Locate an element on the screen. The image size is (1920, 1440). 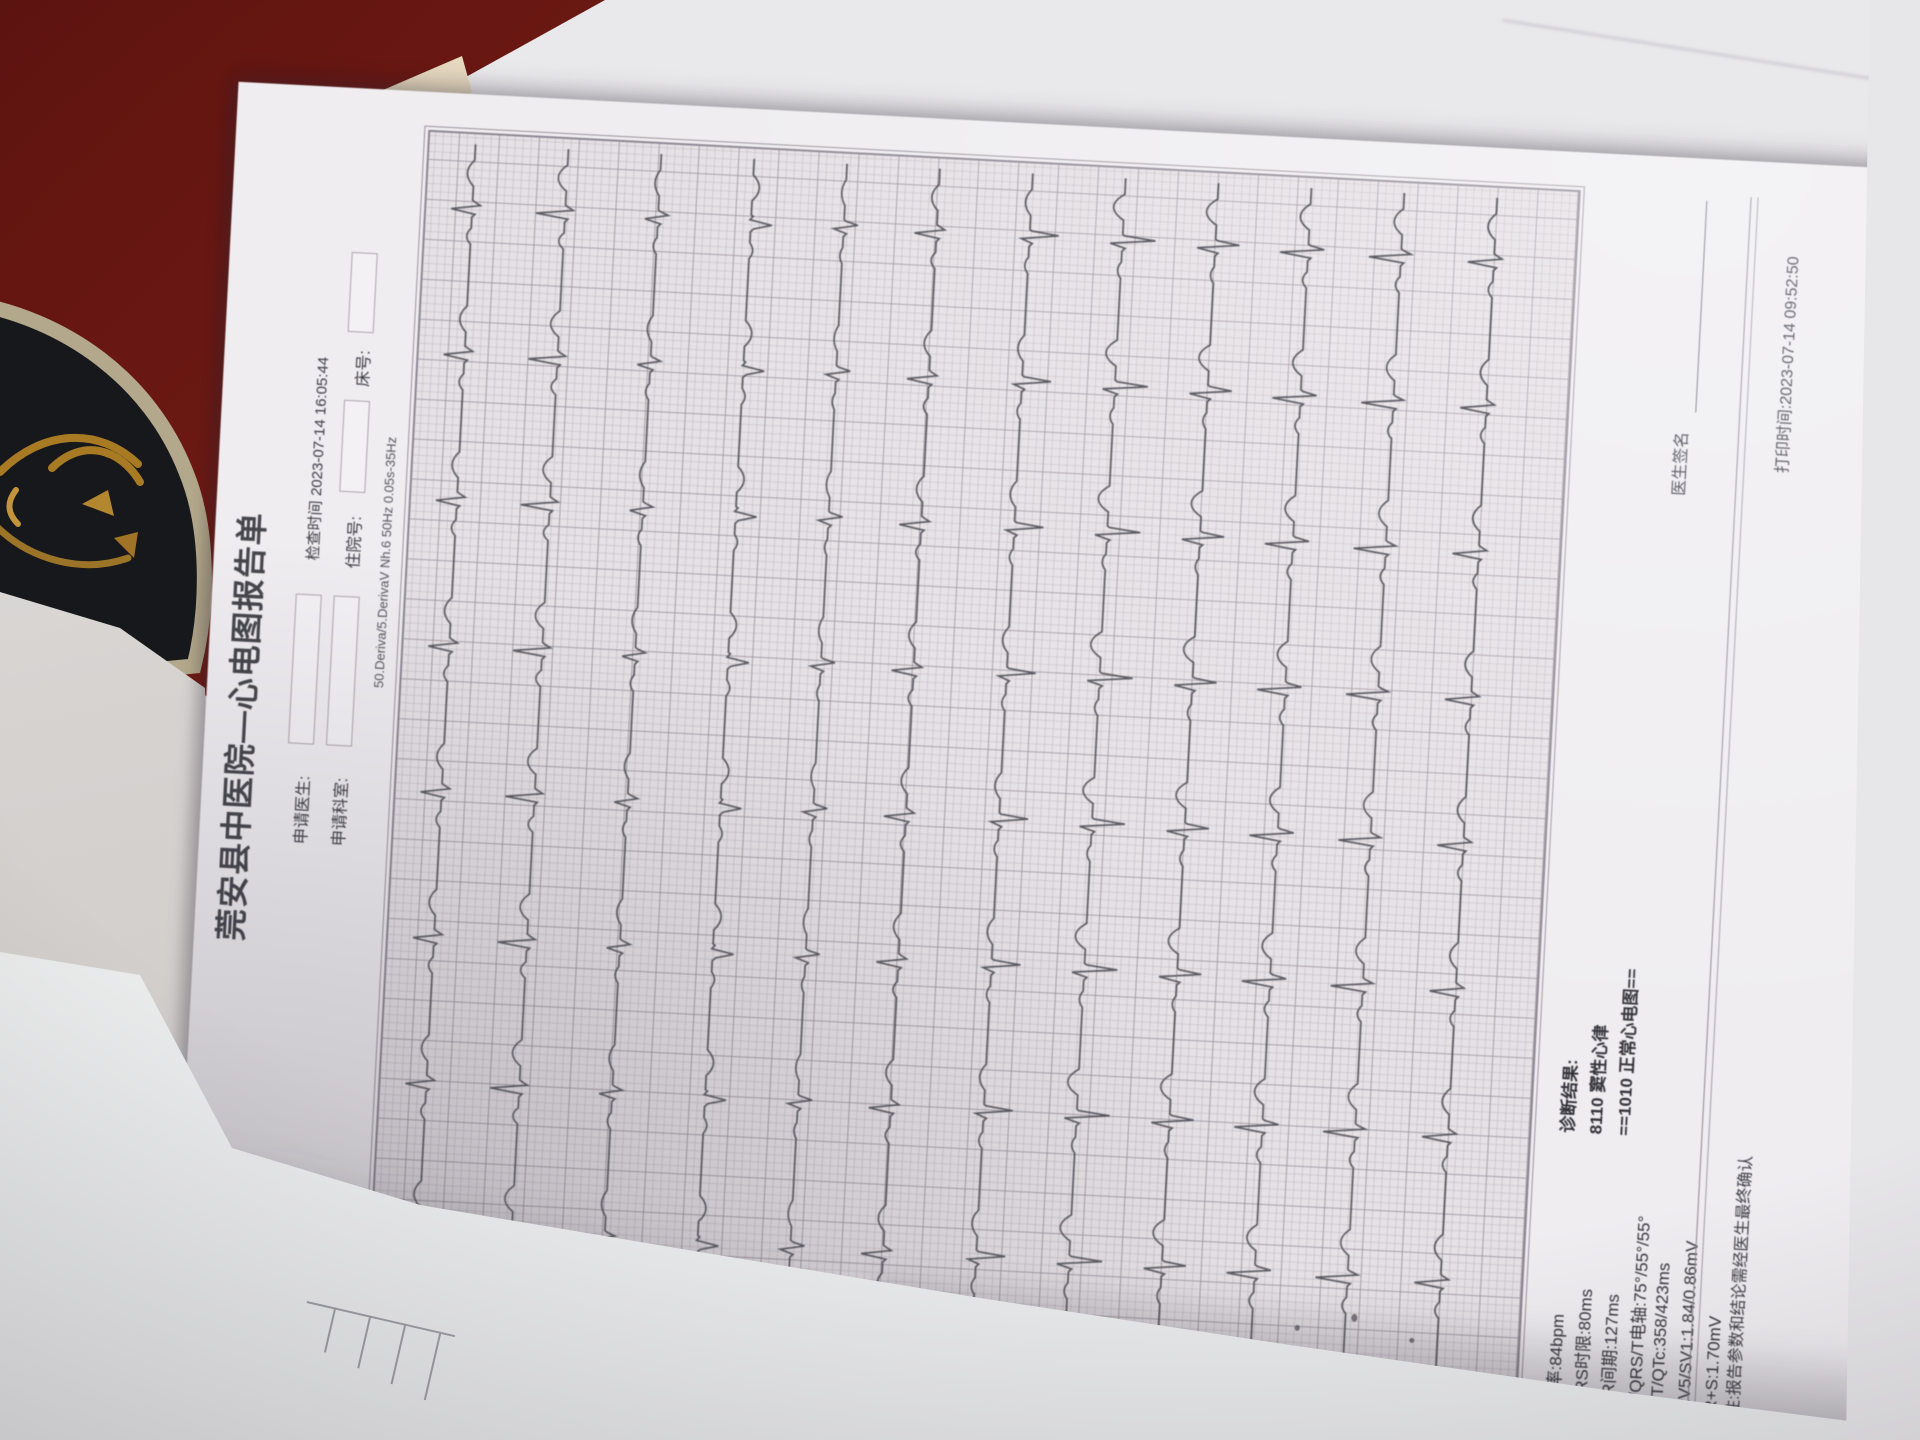
ecg-trace-V6 is located at coordinates (1436, 801).